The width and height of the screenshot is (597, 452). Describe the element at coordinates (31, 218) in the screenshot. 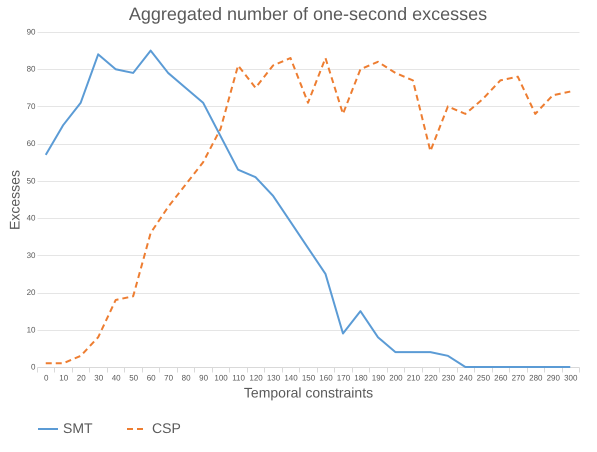

I see `y-tick-label: 40` at that location.